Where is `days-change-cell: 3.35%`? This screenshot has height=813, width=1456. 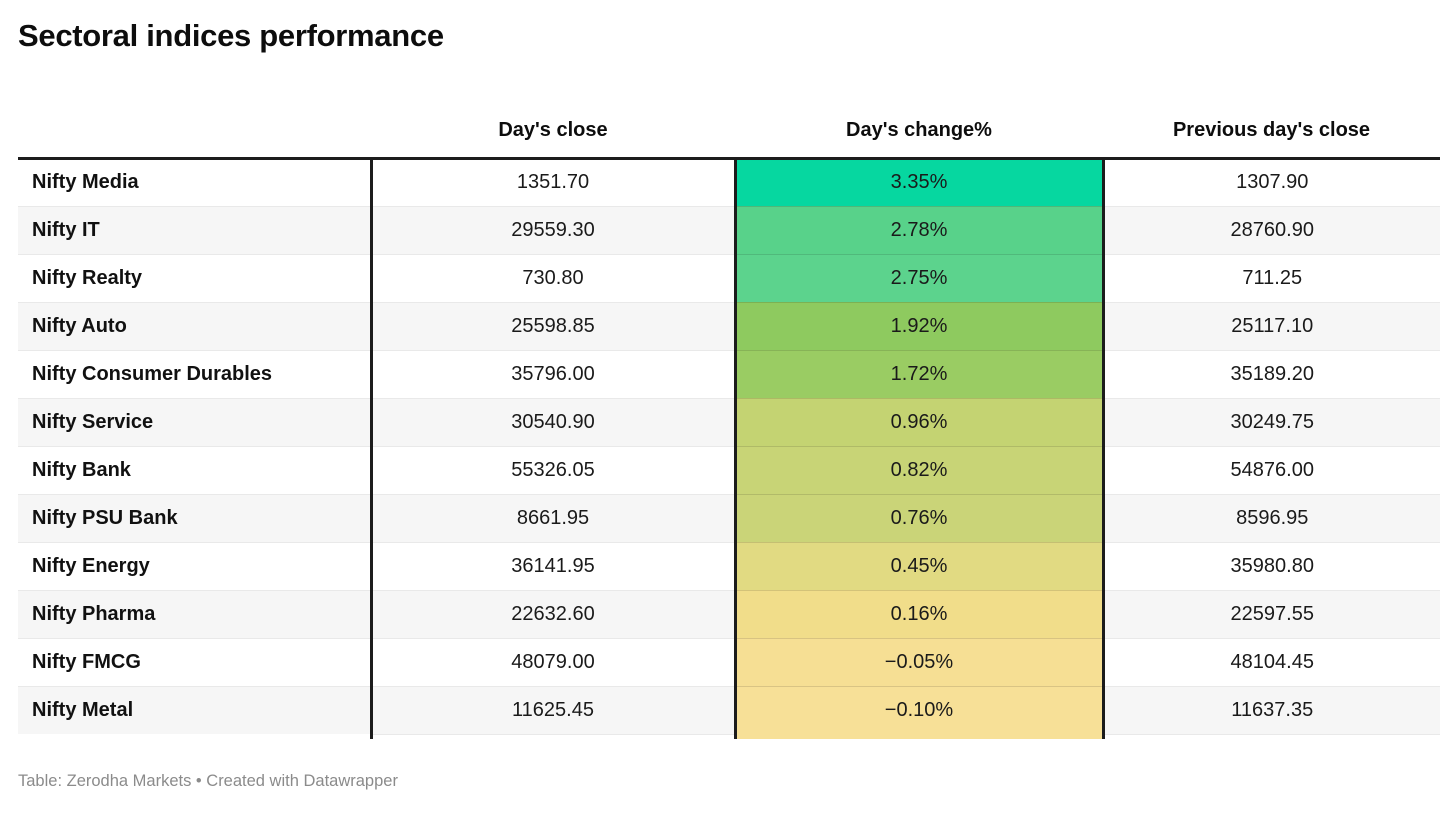
days-change-cell: 3.35% is located at coordinates (919, 182).